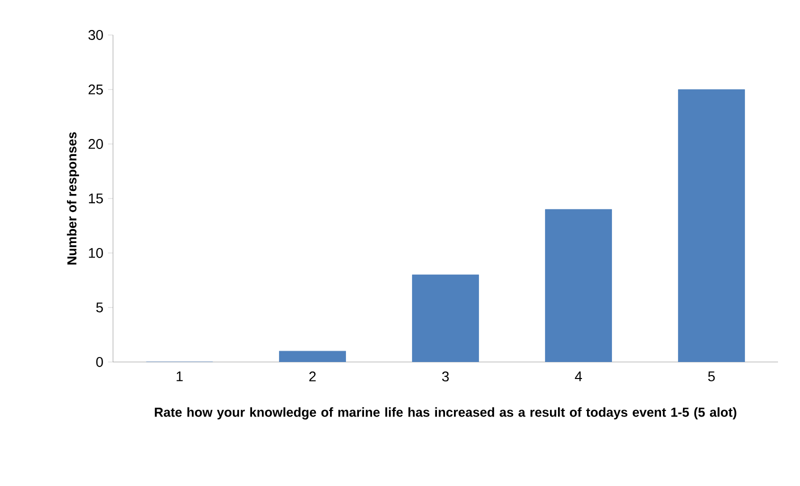 This screenshot has height=486, width=800. Describe the element at coordinates (95, 89) in the screenshot. I see `y-tick-label: 25` at that location.